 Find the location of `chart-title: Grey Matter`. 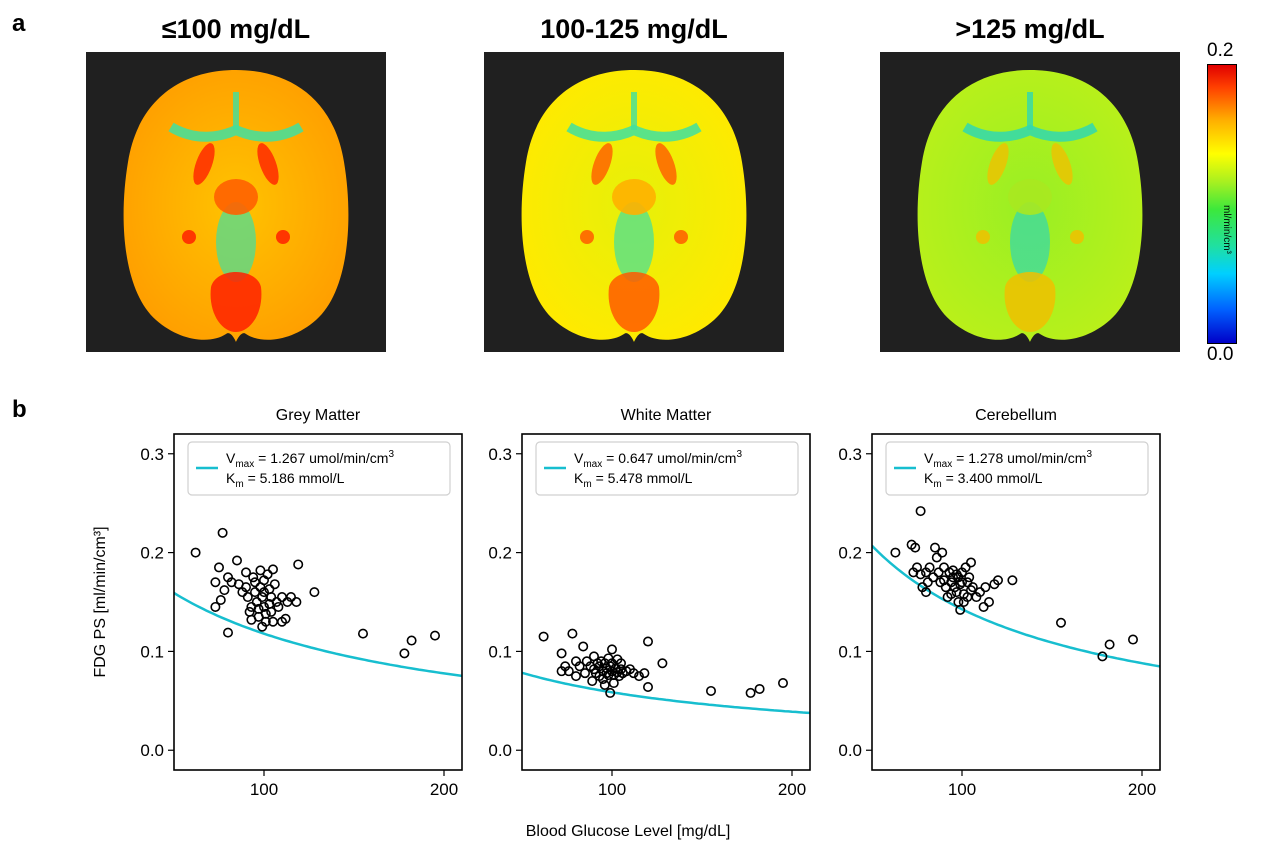

chart-title: Grey Matter is located at coordinates (318, 415).